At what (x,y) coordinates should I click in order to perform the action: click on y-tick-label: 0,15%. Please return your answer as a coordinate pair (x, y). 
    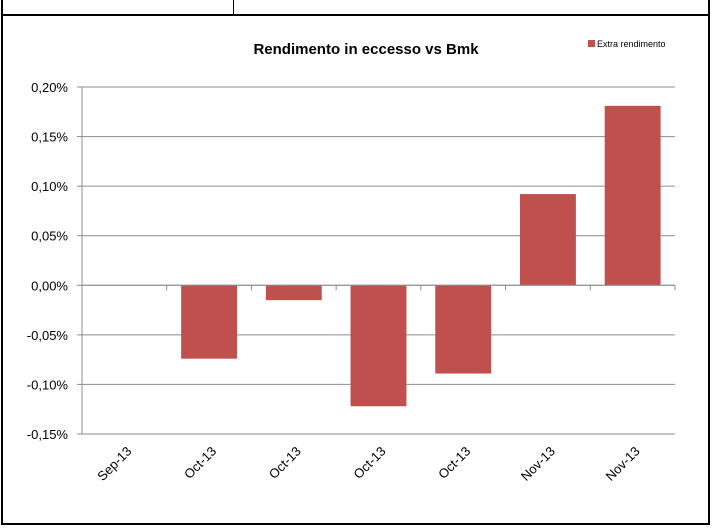
    Looking at the image, I should click on (49, 137).